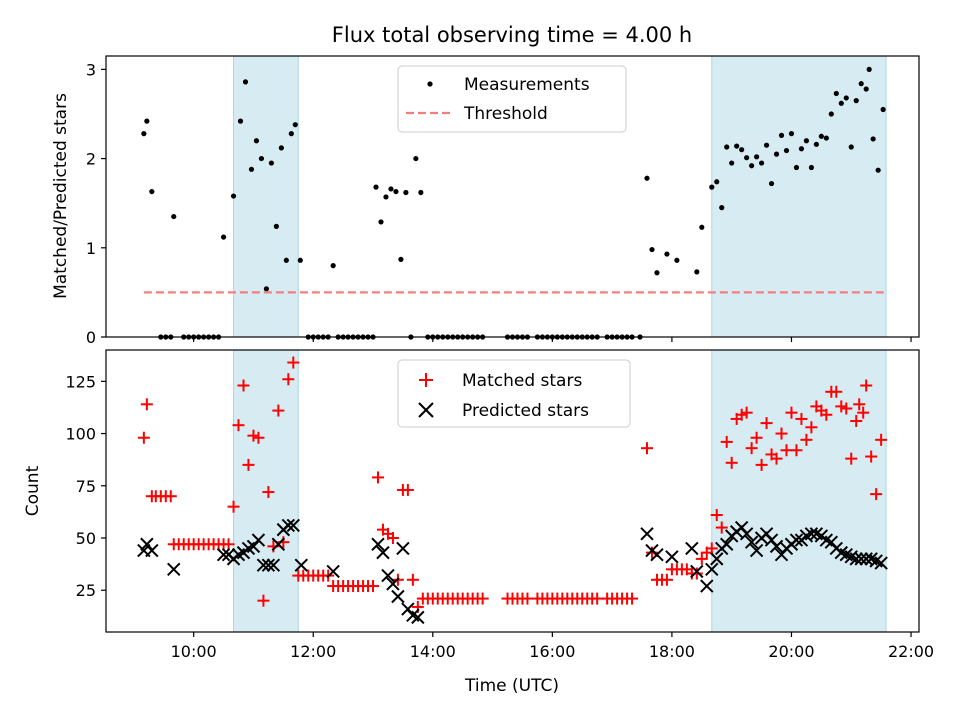 The width and height of the screenshot is (960, 720). Describe the element at coordinates (791, 651) in the screenshot. I see `x-tick-label: 20:00` at that location.